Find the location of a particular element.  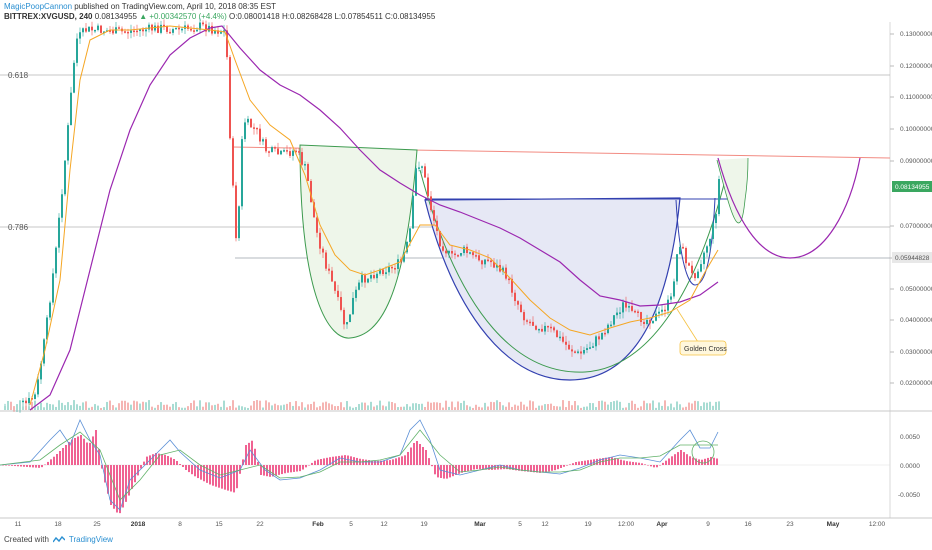

price-change: ▲ +0.00342570 (+4.4%) is located at coordinates (183, 16).